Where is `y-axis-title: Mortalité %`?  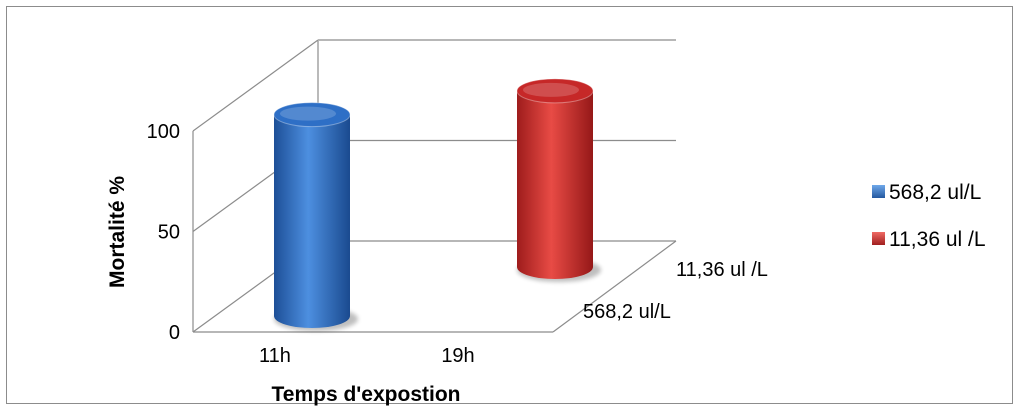
y-axis-title: Mortalité % is located at coordinates (117, 232).